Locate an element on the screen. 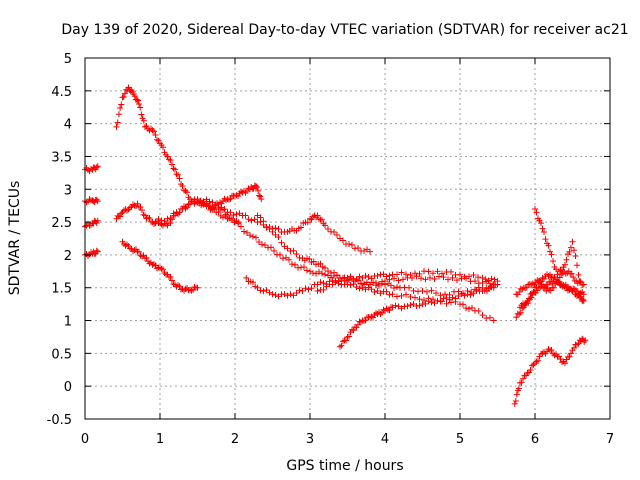 Image resolution: width=640 pixels, height=480 pixels. y-tick-label: 0 is located at coordinates (68, 387).